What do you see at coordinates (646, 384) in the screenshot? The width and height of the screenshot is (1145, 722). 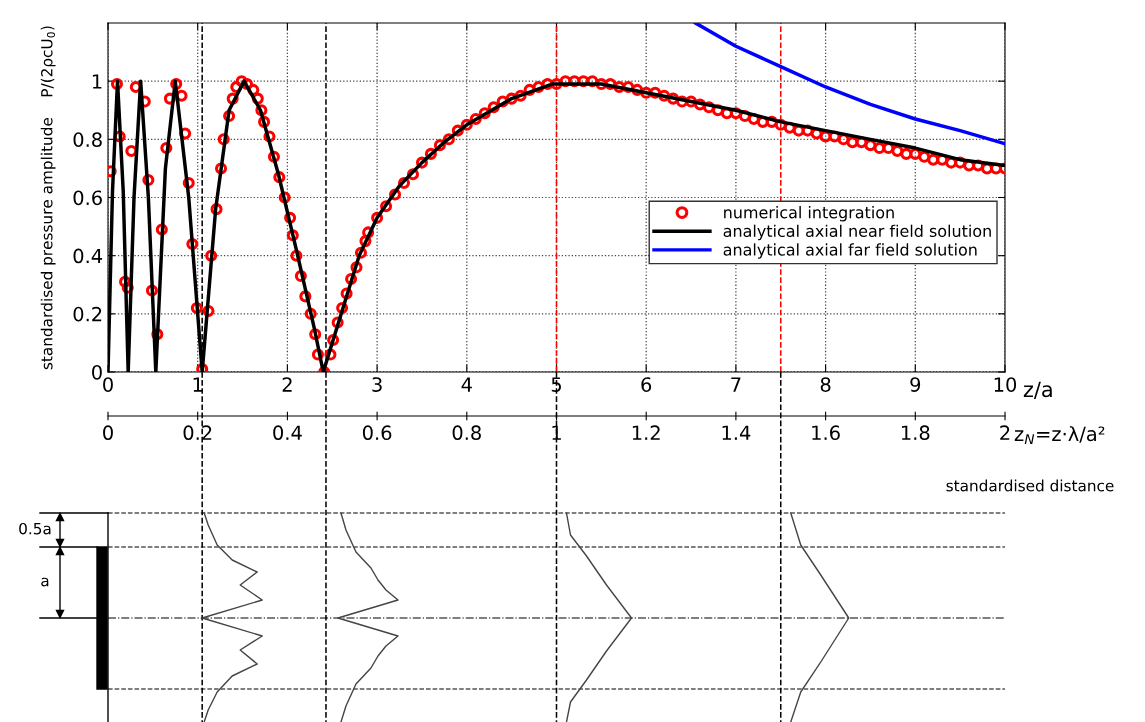 I see `x-tick-label: 6` at bounding box center [646, 384].